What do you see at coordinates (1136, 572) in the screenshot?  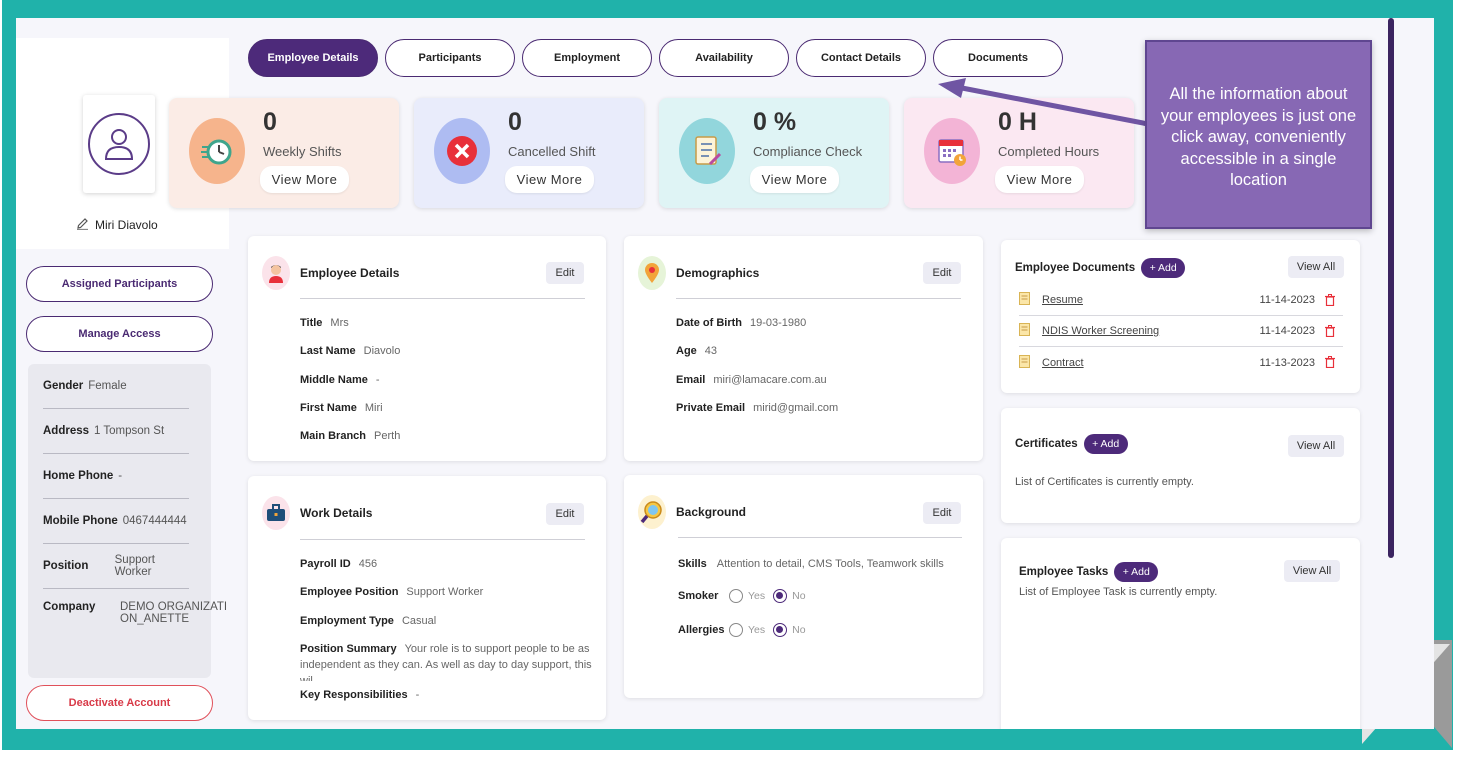 I see `add-task-button: + Add` at bounding box center [1136, 572].